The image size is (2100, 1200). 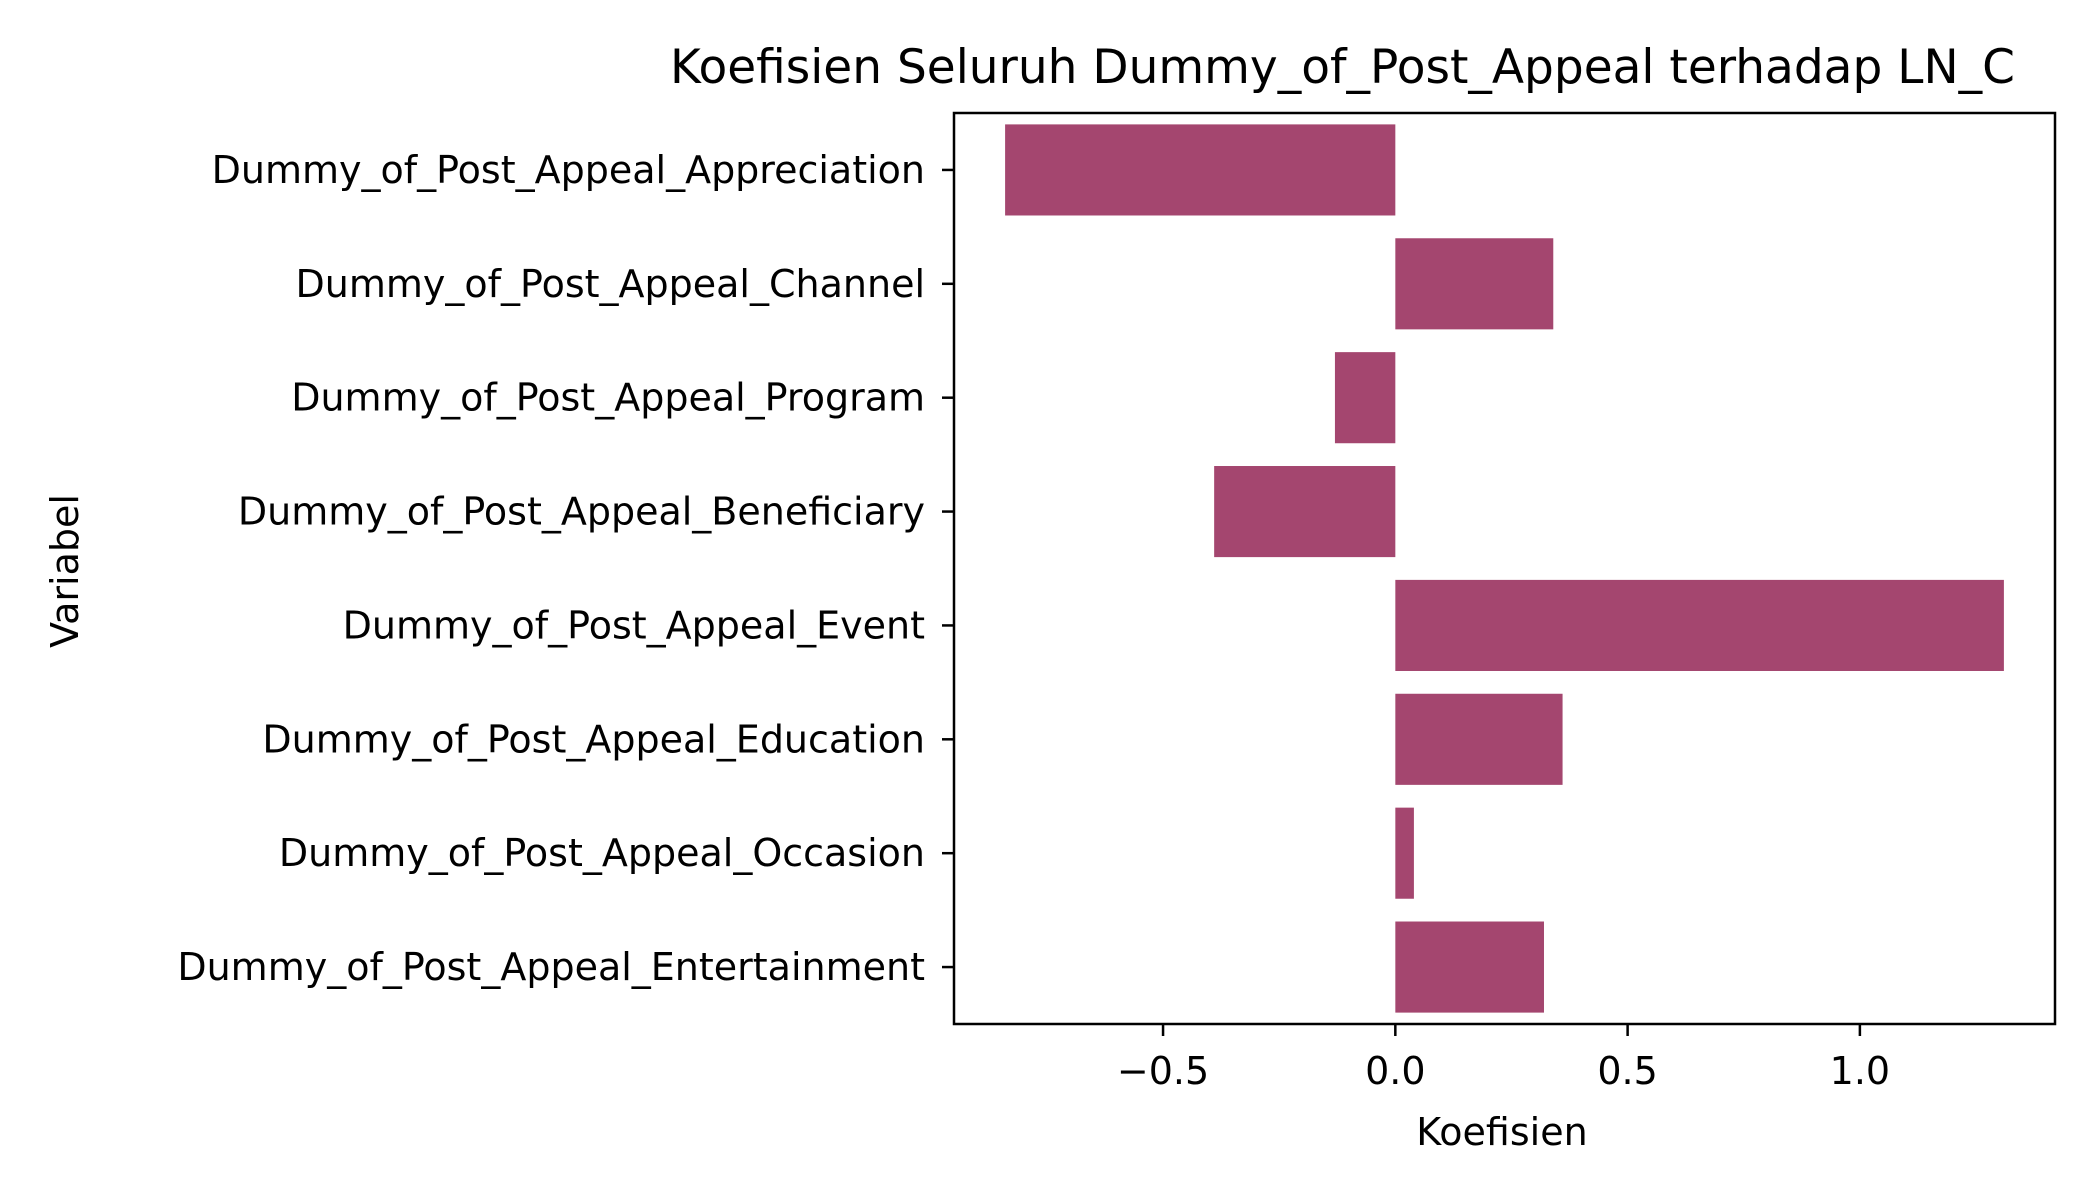 What do you see at coordinates (568, 170) in the screenshot?
I see `y-tick-label-0: Dummy_of_Post_Appeal_Appreciation` at bounding box center [568, 170].